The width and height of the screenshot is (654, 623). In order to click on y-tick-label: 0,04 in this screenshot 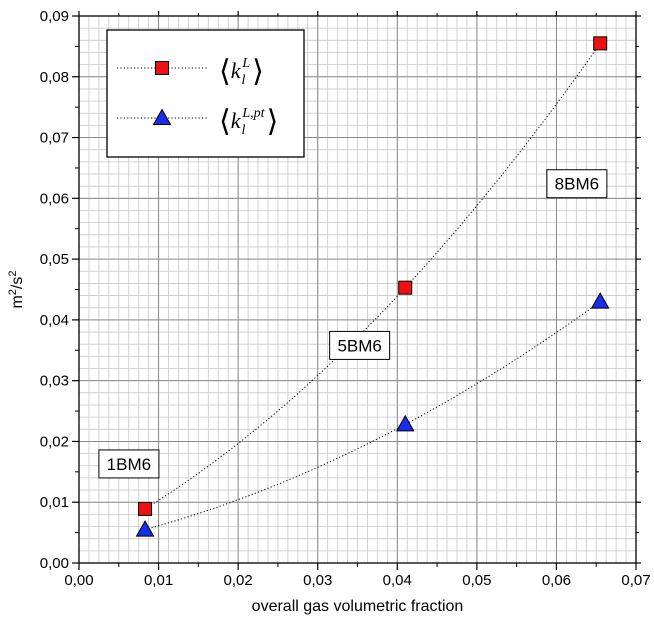, I will do `click(54, 320)`.